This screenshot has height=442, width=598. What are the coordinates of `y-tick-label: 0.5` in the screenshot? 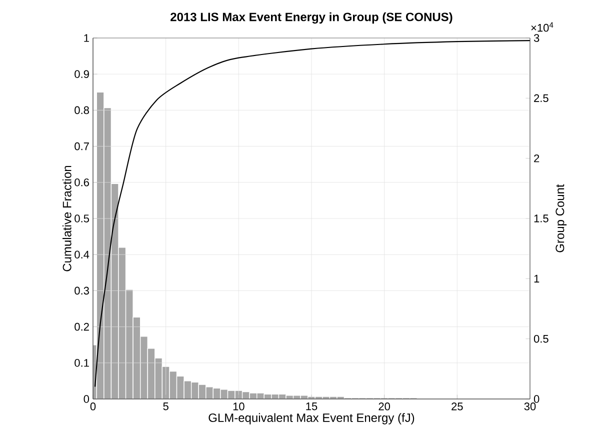 It's located at (81, 218).